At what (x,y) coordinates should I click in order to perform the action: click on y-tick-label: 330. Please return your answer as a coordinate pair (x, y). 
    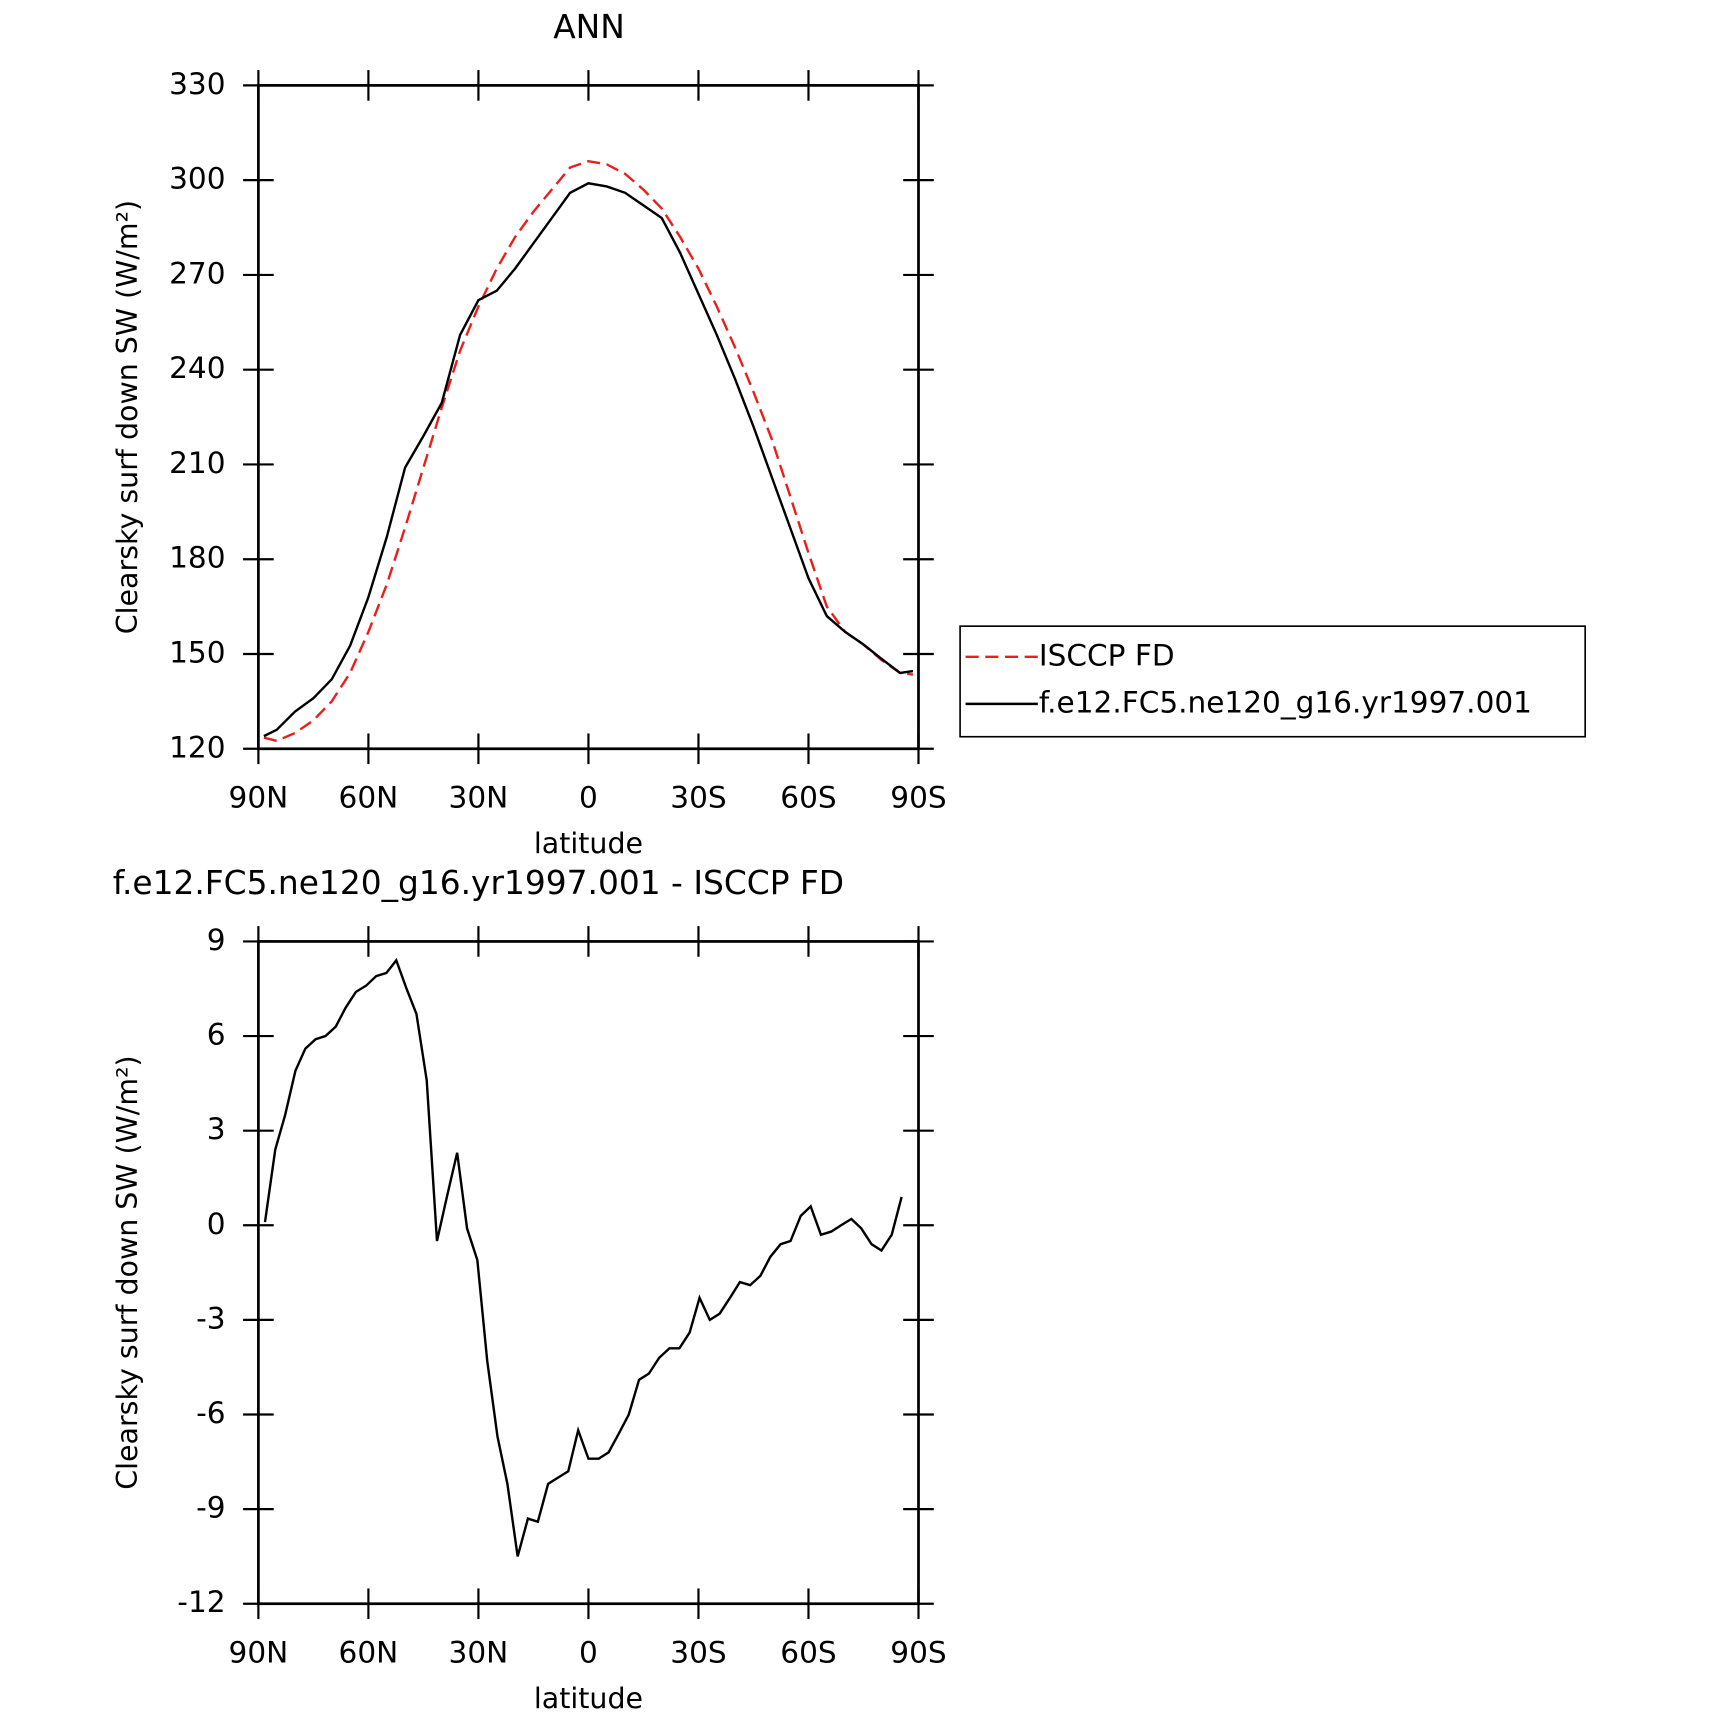
    Looking at the image, I should click on (197, 84).